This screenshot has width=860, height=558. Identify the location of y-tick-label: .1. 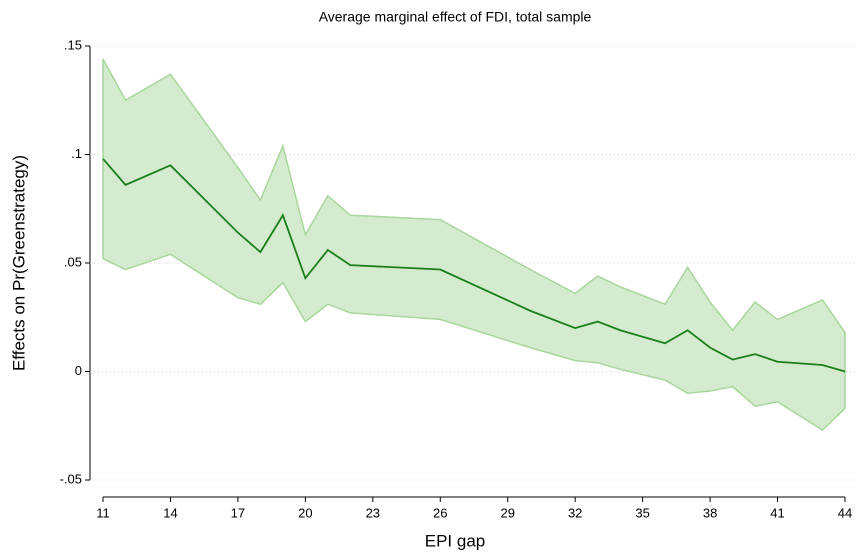
(76, 153).